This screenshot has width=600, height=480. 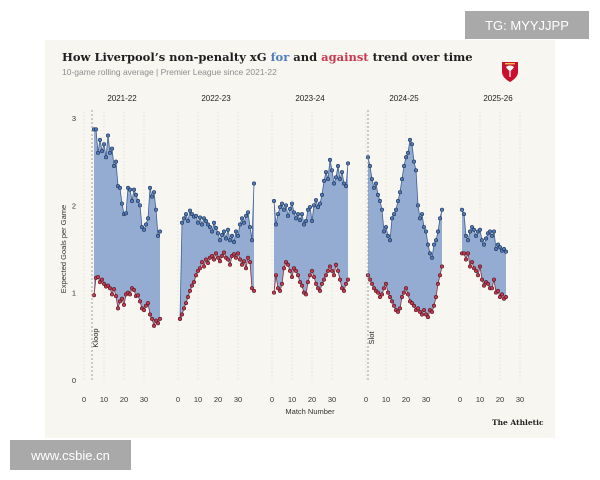 I want to click on title-prefix: How Liverpool’s non-penalty xG, so click(x=166, y=57).